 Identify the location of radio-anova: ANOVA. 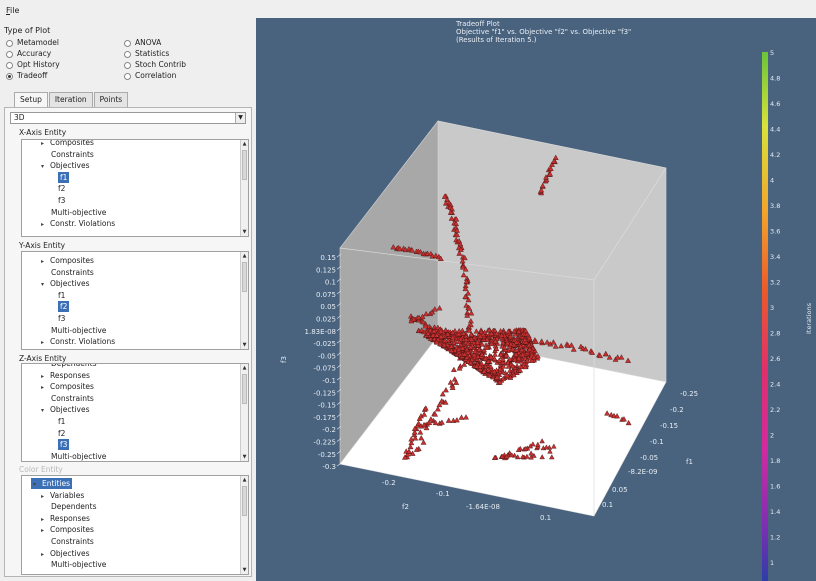
(142, 43).